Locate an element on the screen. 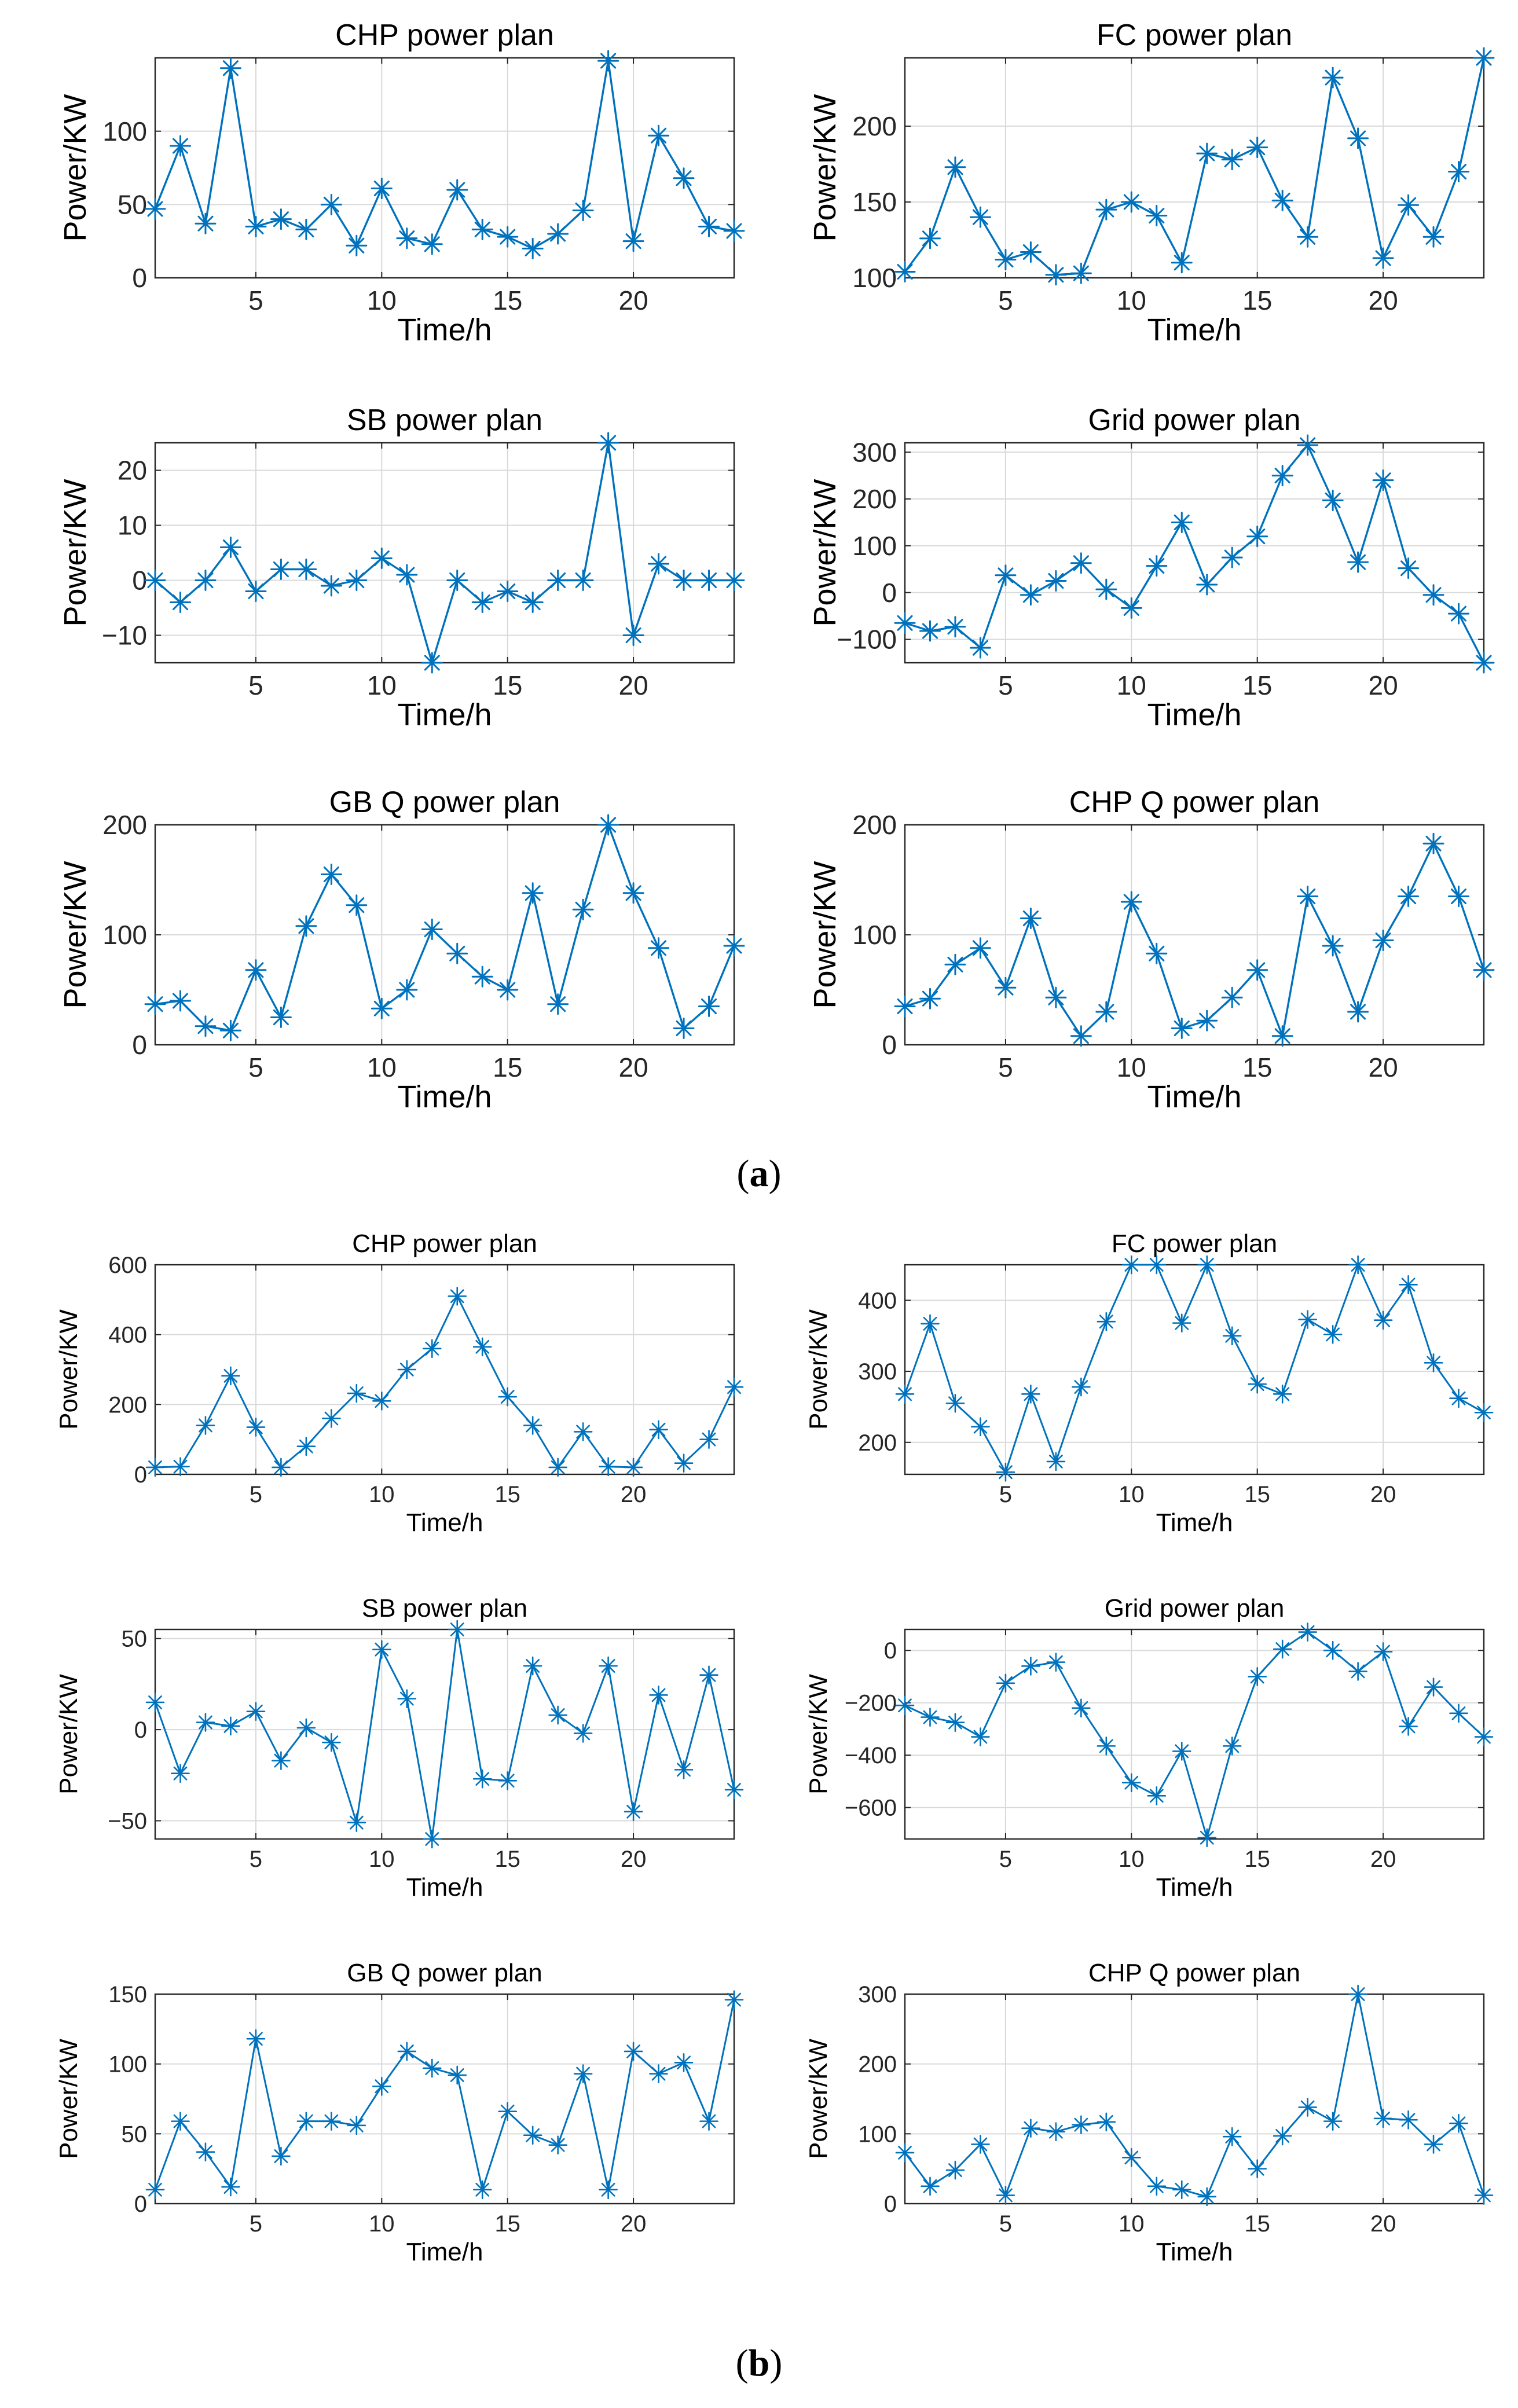  chart-b-4-series-line is located at coordinates (1195, 1735).